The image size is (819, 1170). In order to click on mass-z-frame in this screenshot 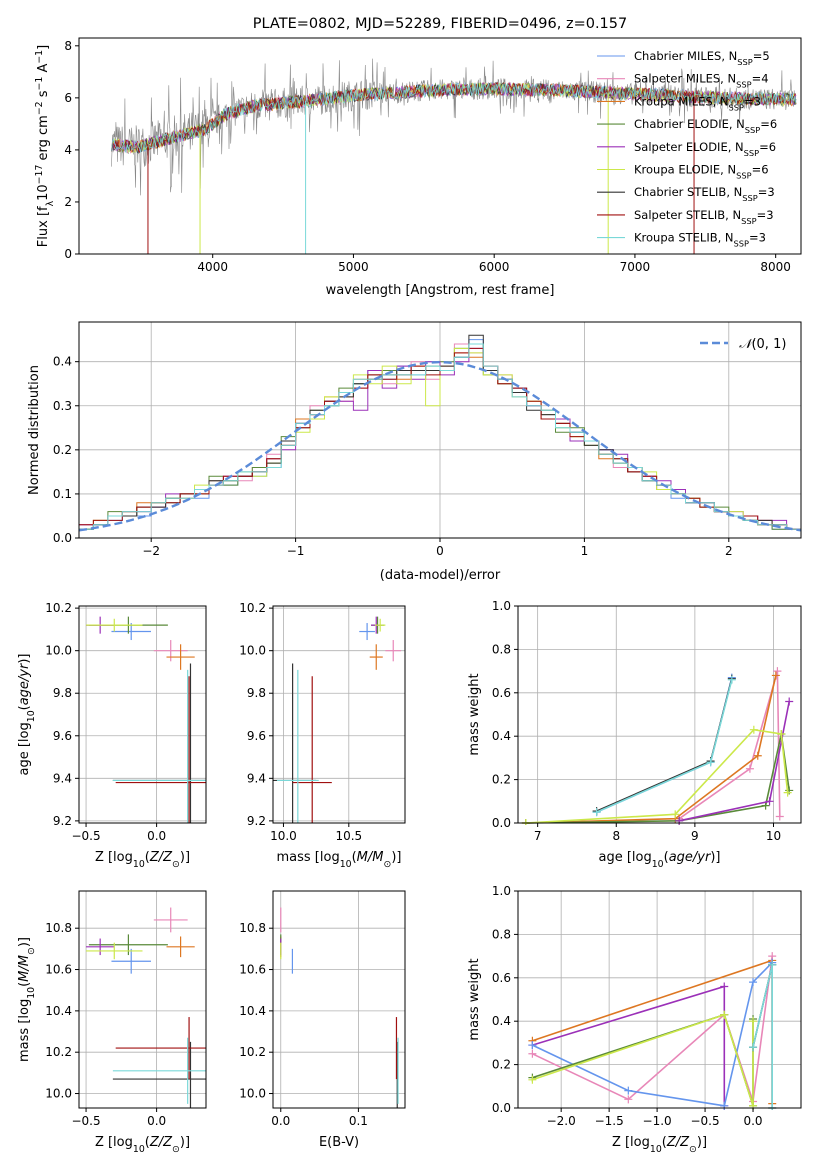, I will do `click(142, 999)`.